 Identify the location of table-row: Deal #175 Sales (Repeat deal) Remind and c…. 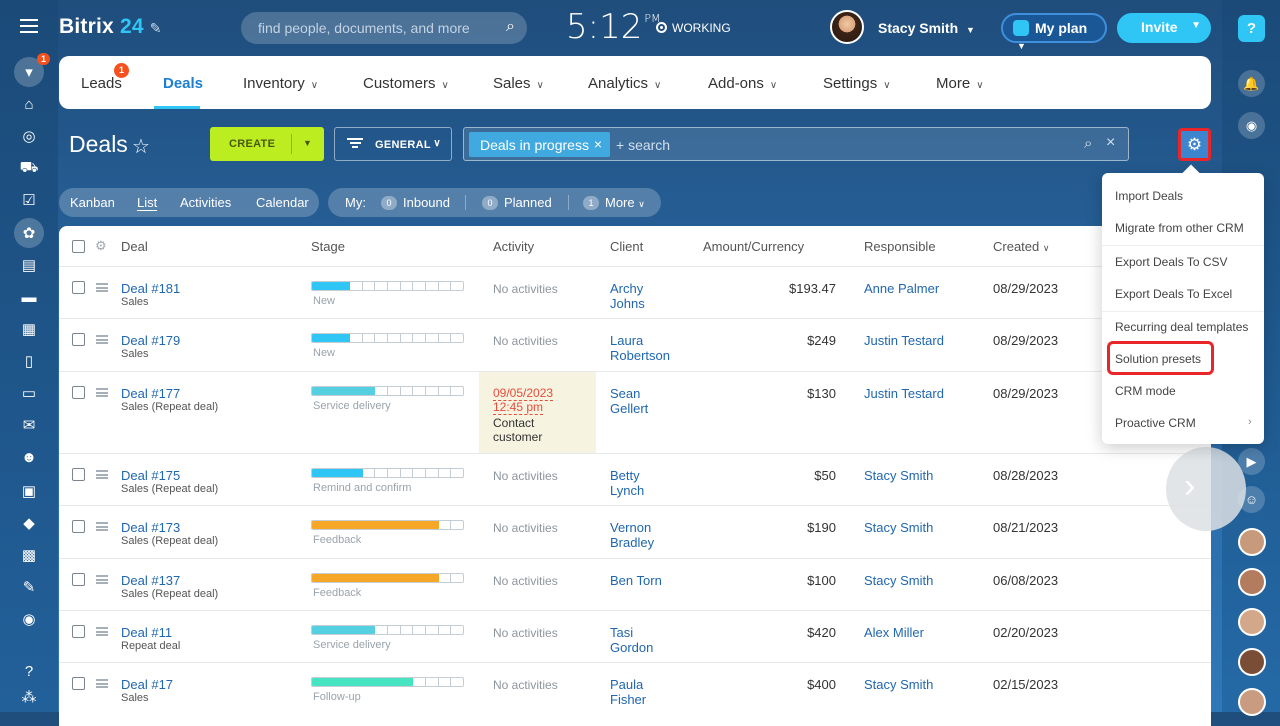
(635, 479).